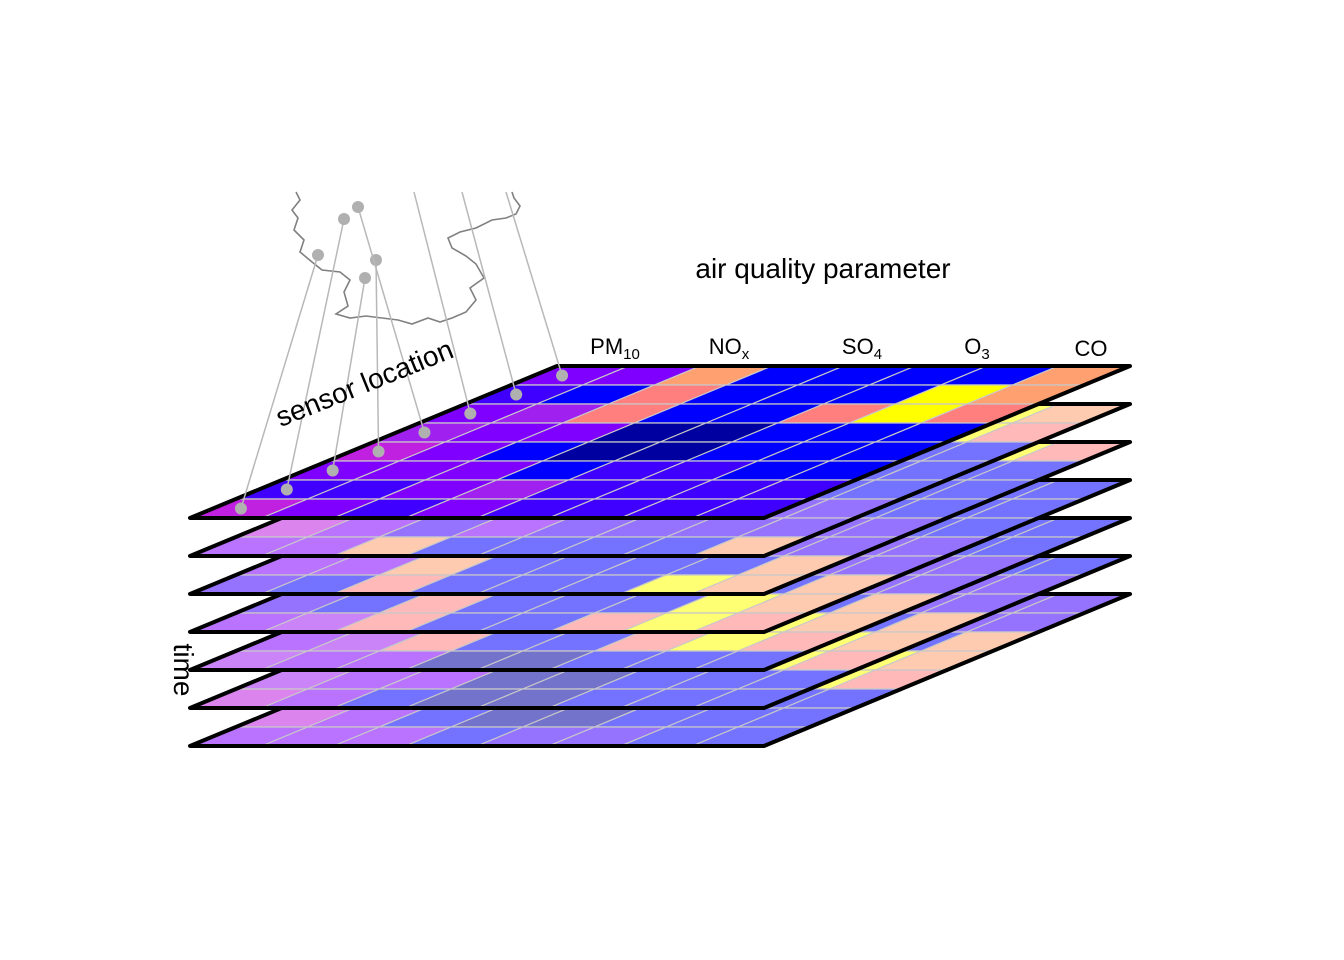  I want to click on germany-map-outline, so click(405, 258).